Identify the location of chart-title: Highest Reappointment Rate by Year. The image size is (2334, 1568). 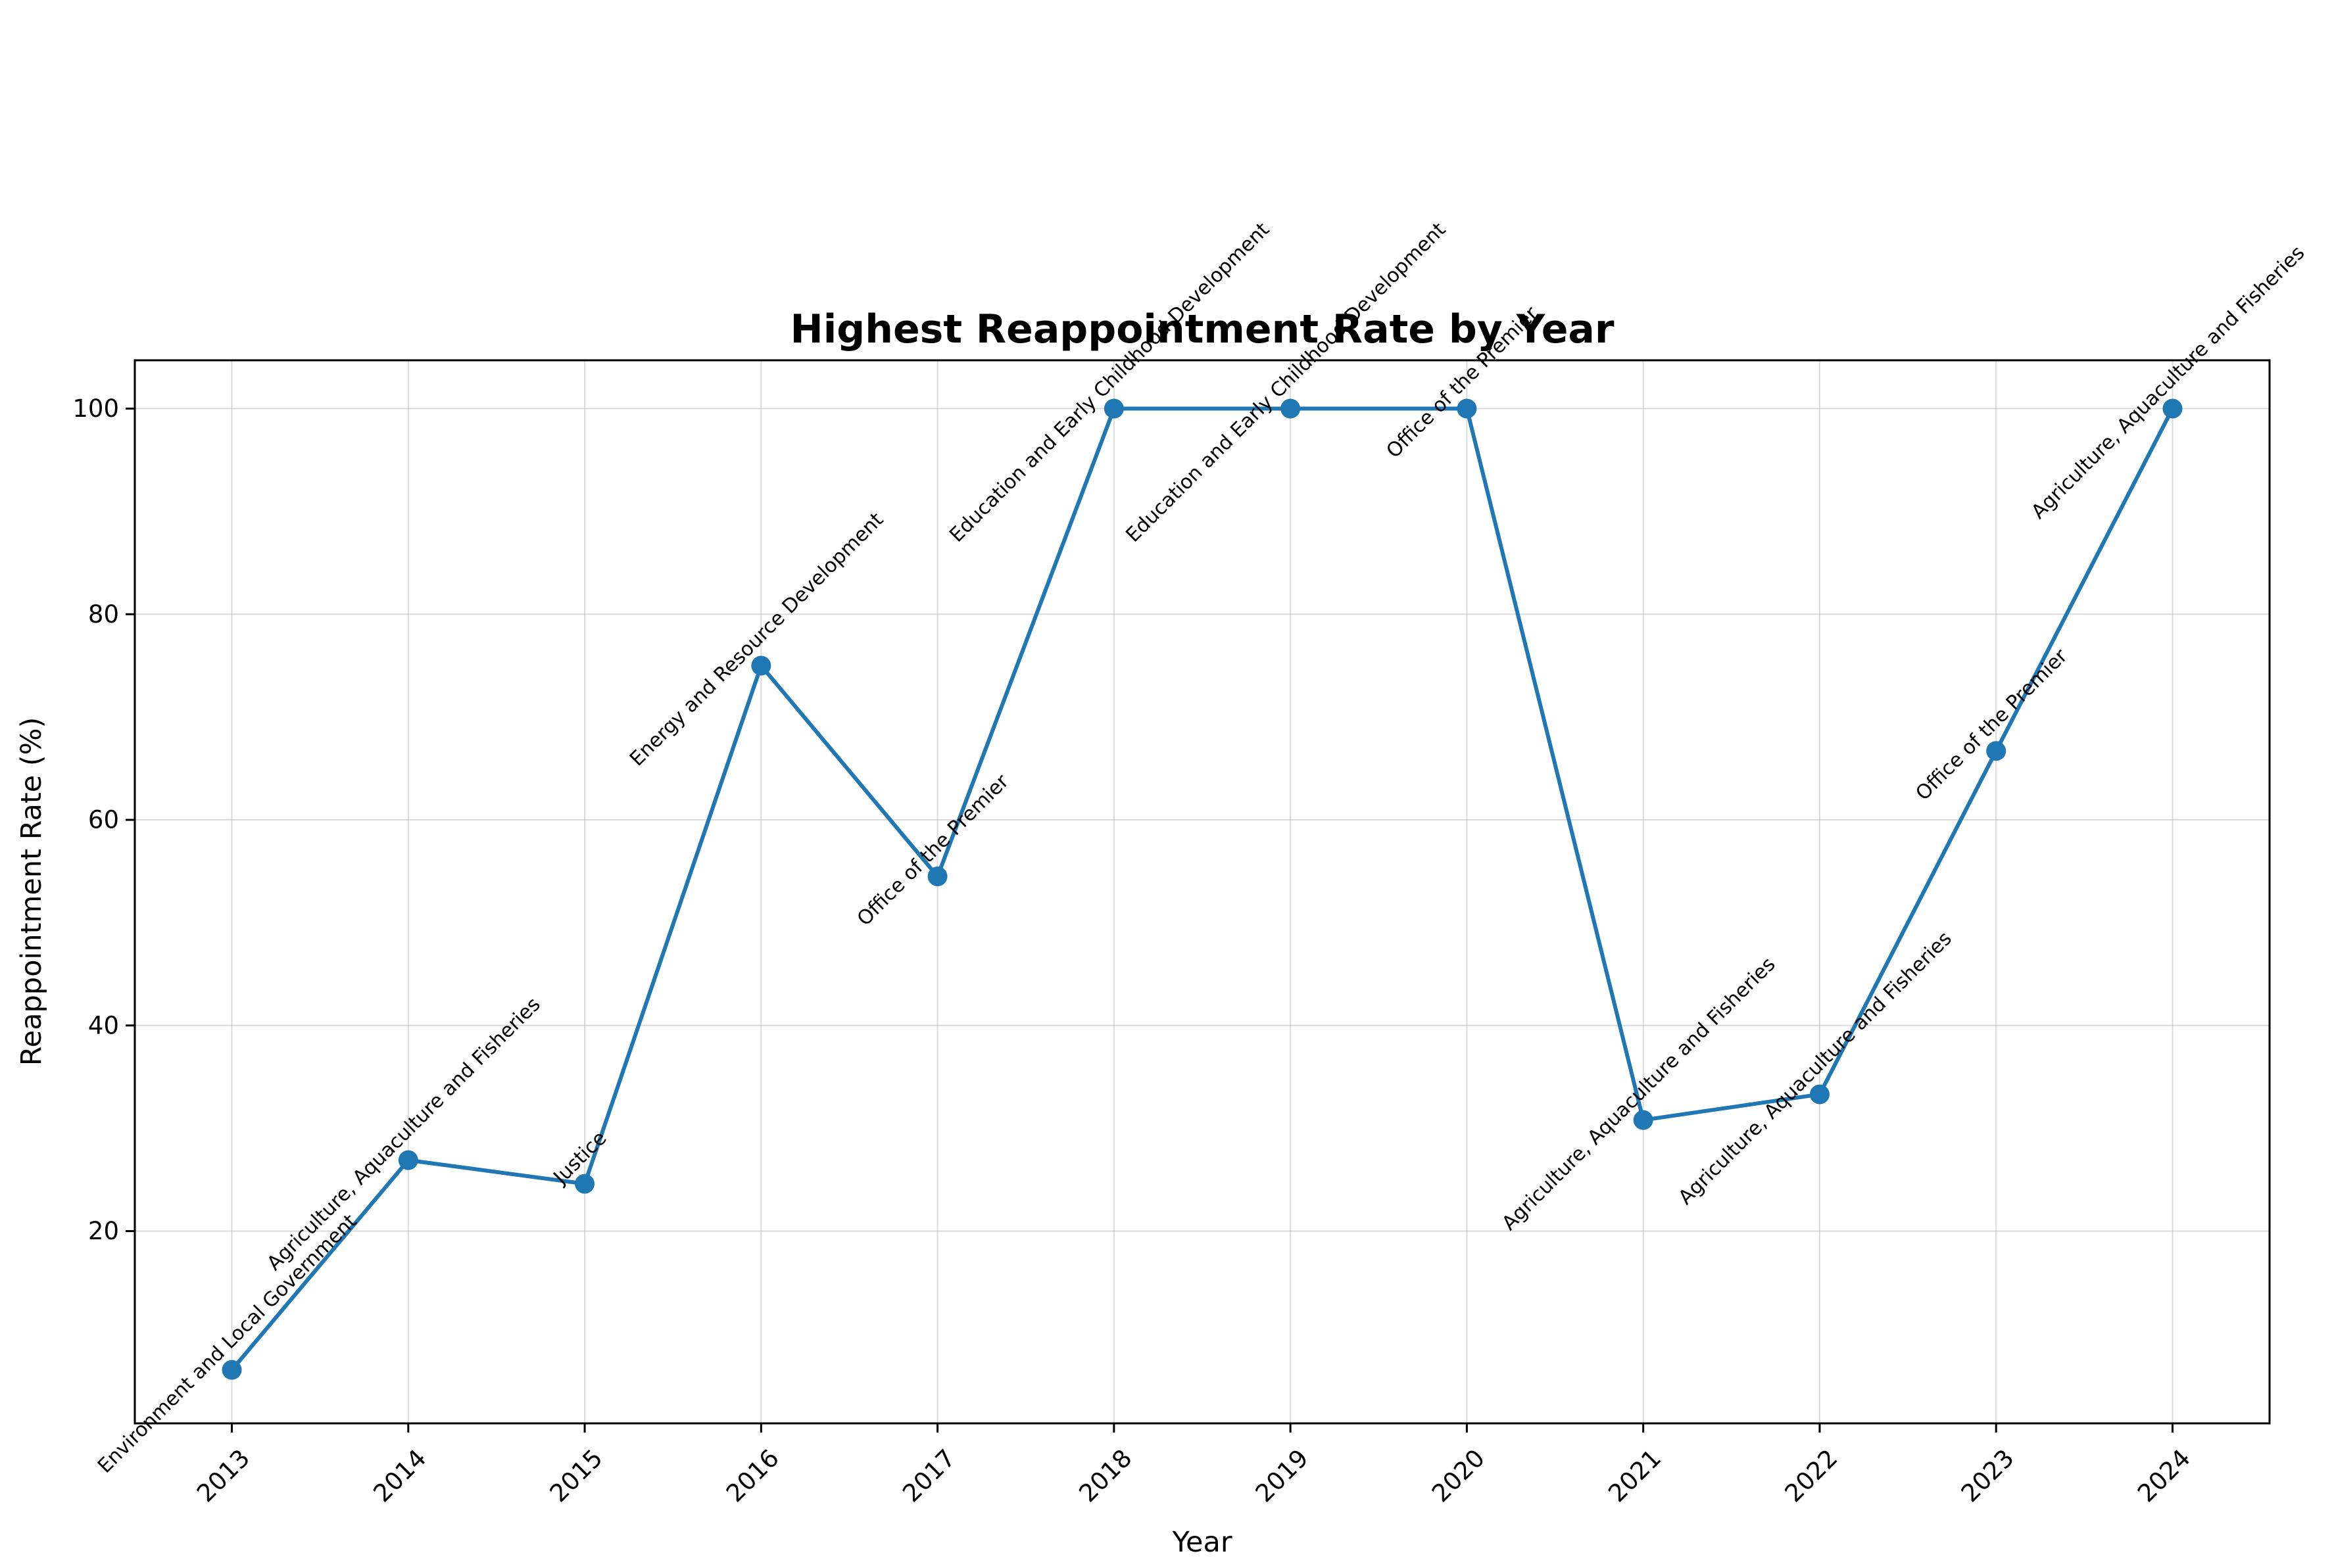
(1202, 329).